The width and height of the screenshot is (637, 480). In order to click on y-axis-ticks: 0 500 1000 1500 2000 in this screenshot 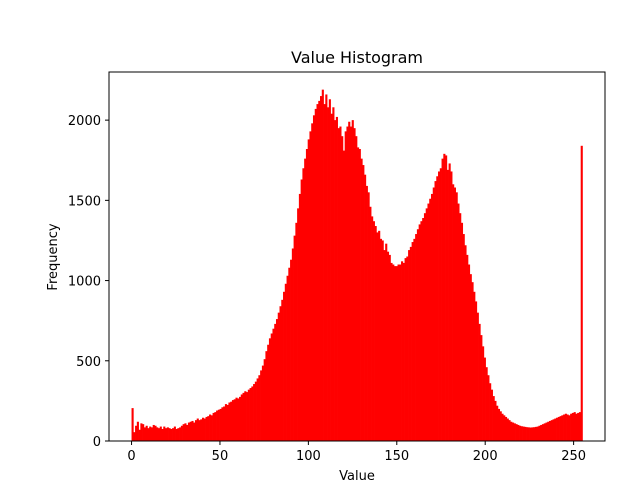, I will do `click(88, 282)`.